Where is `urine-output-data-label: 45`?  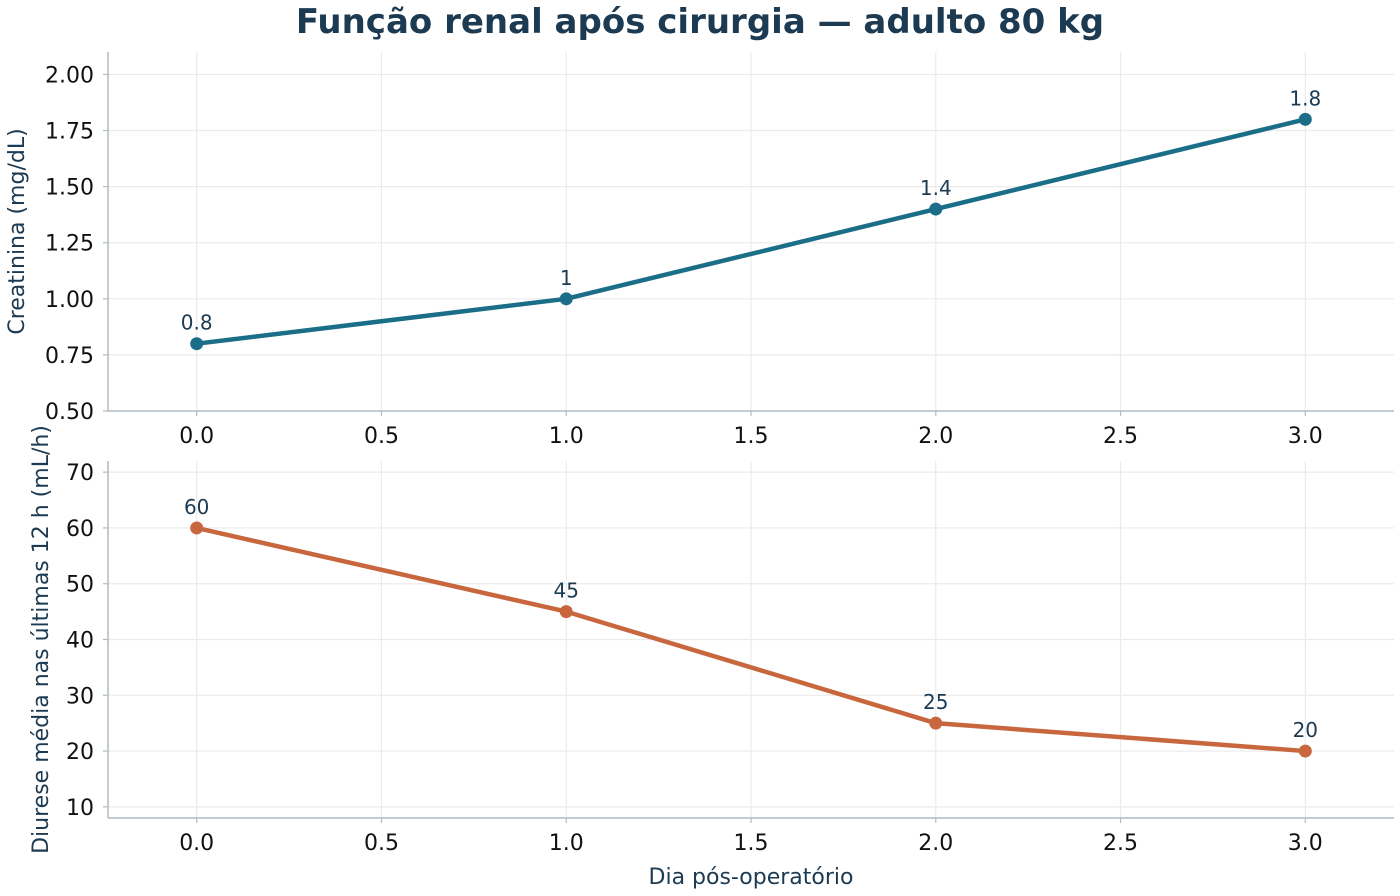
urine-output-data-label: 45 is located at coordinates (566, 591).